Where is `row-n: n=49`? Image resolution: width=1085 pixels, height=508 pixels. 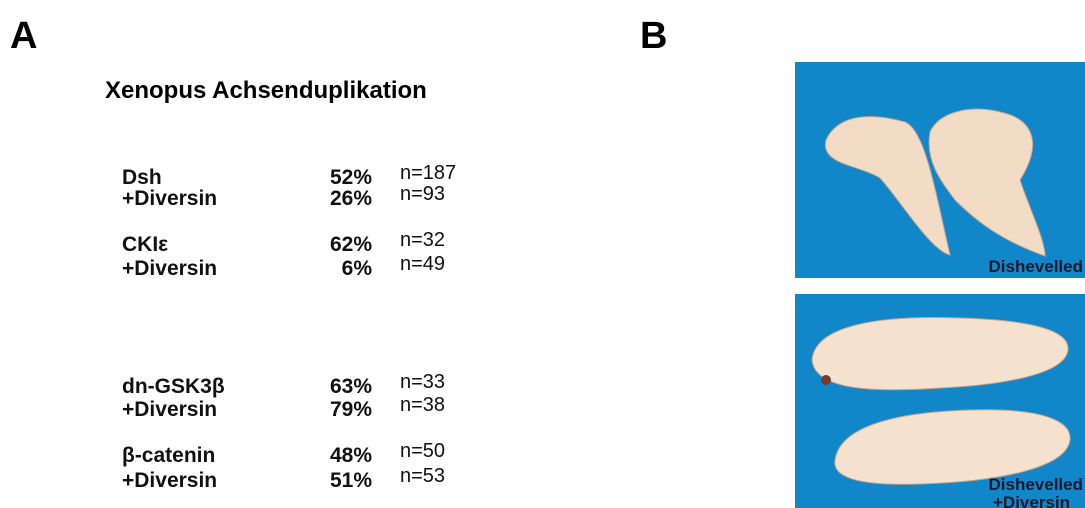 row-n: n=49 is located at coordinates (422, 264).